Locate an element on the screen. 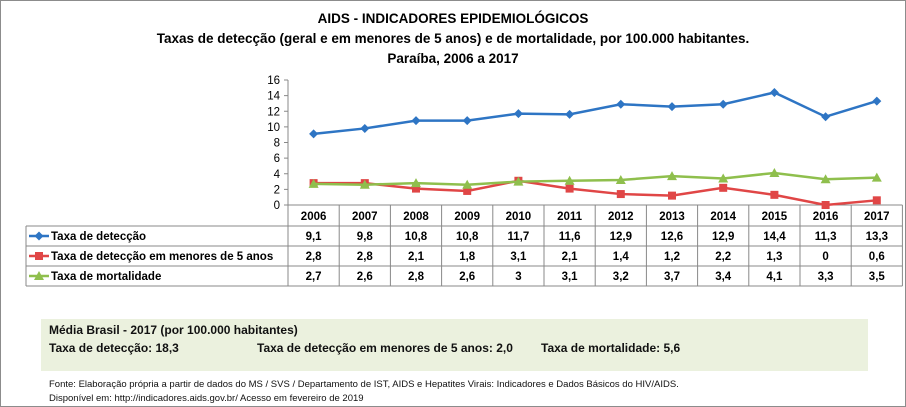 Image resolution: width=906 pixels, height=407 pixels. data-label: 2,1 is located at coordinates (416, 257).